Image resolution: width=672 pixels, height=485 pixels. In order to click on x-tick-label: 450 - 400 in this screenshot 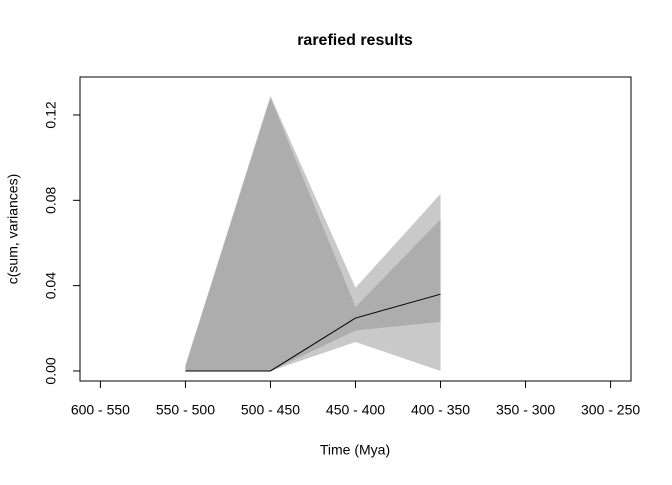, I will do `click(355, 410)`.